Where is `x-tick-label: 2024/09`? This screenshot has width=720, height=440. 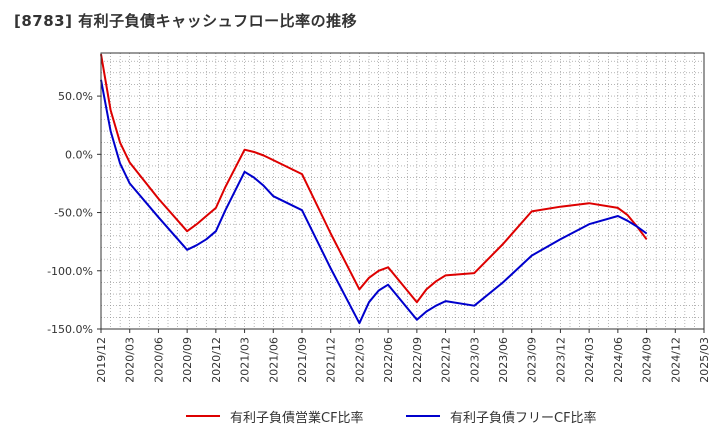
x-tick-label: 2024/09 is located at coordinates (647, 360).